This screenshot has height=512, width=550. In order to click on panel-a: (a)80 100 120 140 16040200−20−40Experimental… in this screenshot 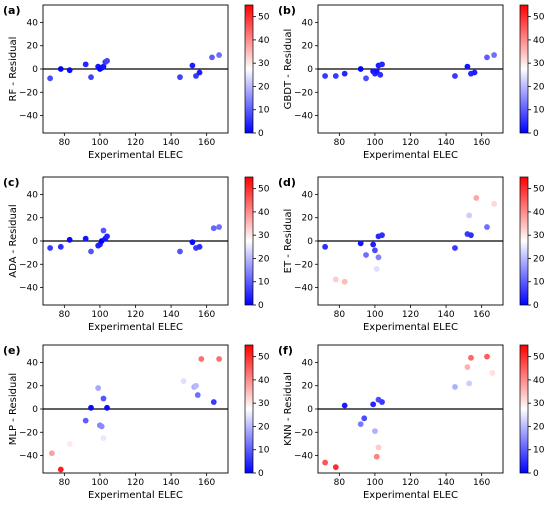, I will do `click(136, 82)`.